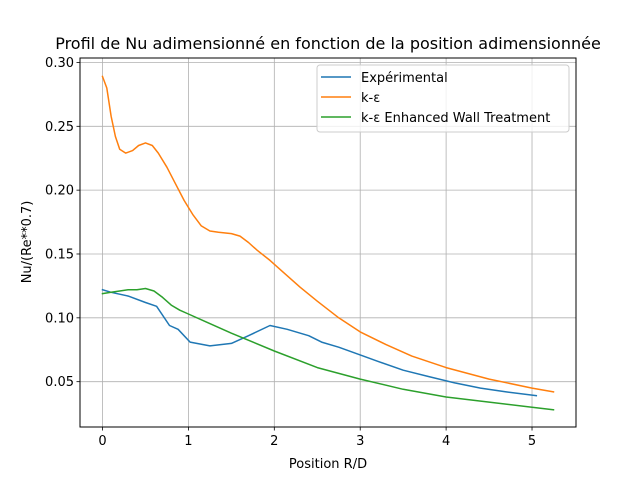 This screenshot has height=480, width=640. What do you see at coordinates (404, 78) in the screenshot?
I see `legend-label-0: Expérimental` at bounding box center [404, 78].